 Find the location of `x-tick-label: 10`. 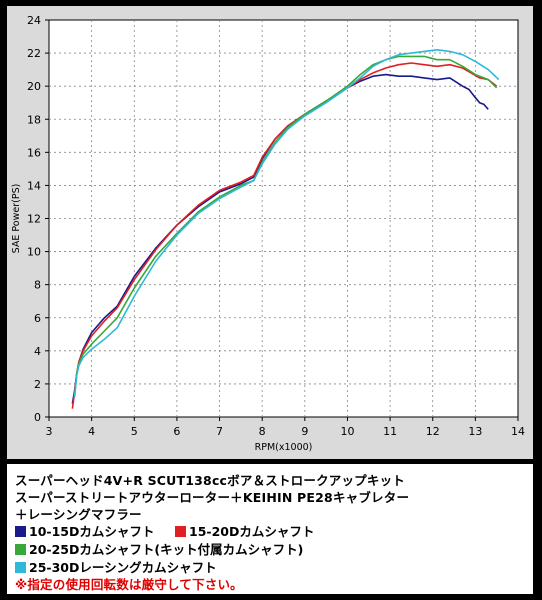

x-tick-label: 10 is located at coordinates (347, 431).